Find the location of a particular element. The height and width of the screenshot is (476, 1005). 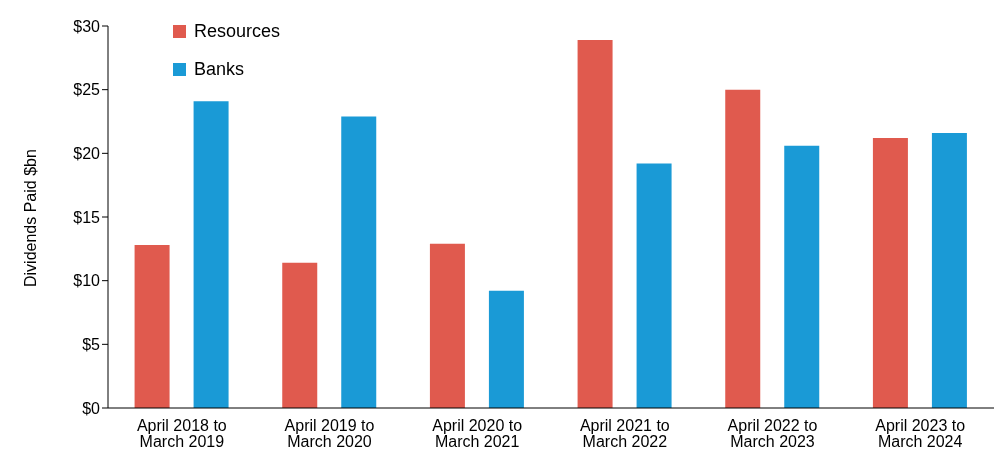

legend-label: Resources is located at coordinates (237, 31).